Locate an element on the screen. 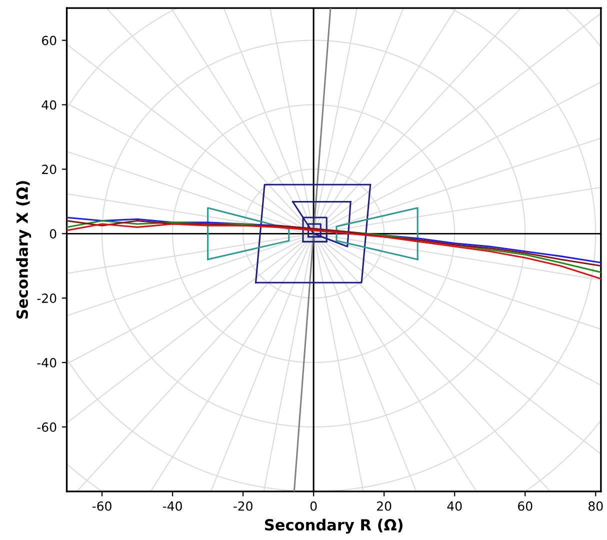 The height and width of the screenshot is (540, 607). x-tick-label: 0 is located at coordinates (313, 506).